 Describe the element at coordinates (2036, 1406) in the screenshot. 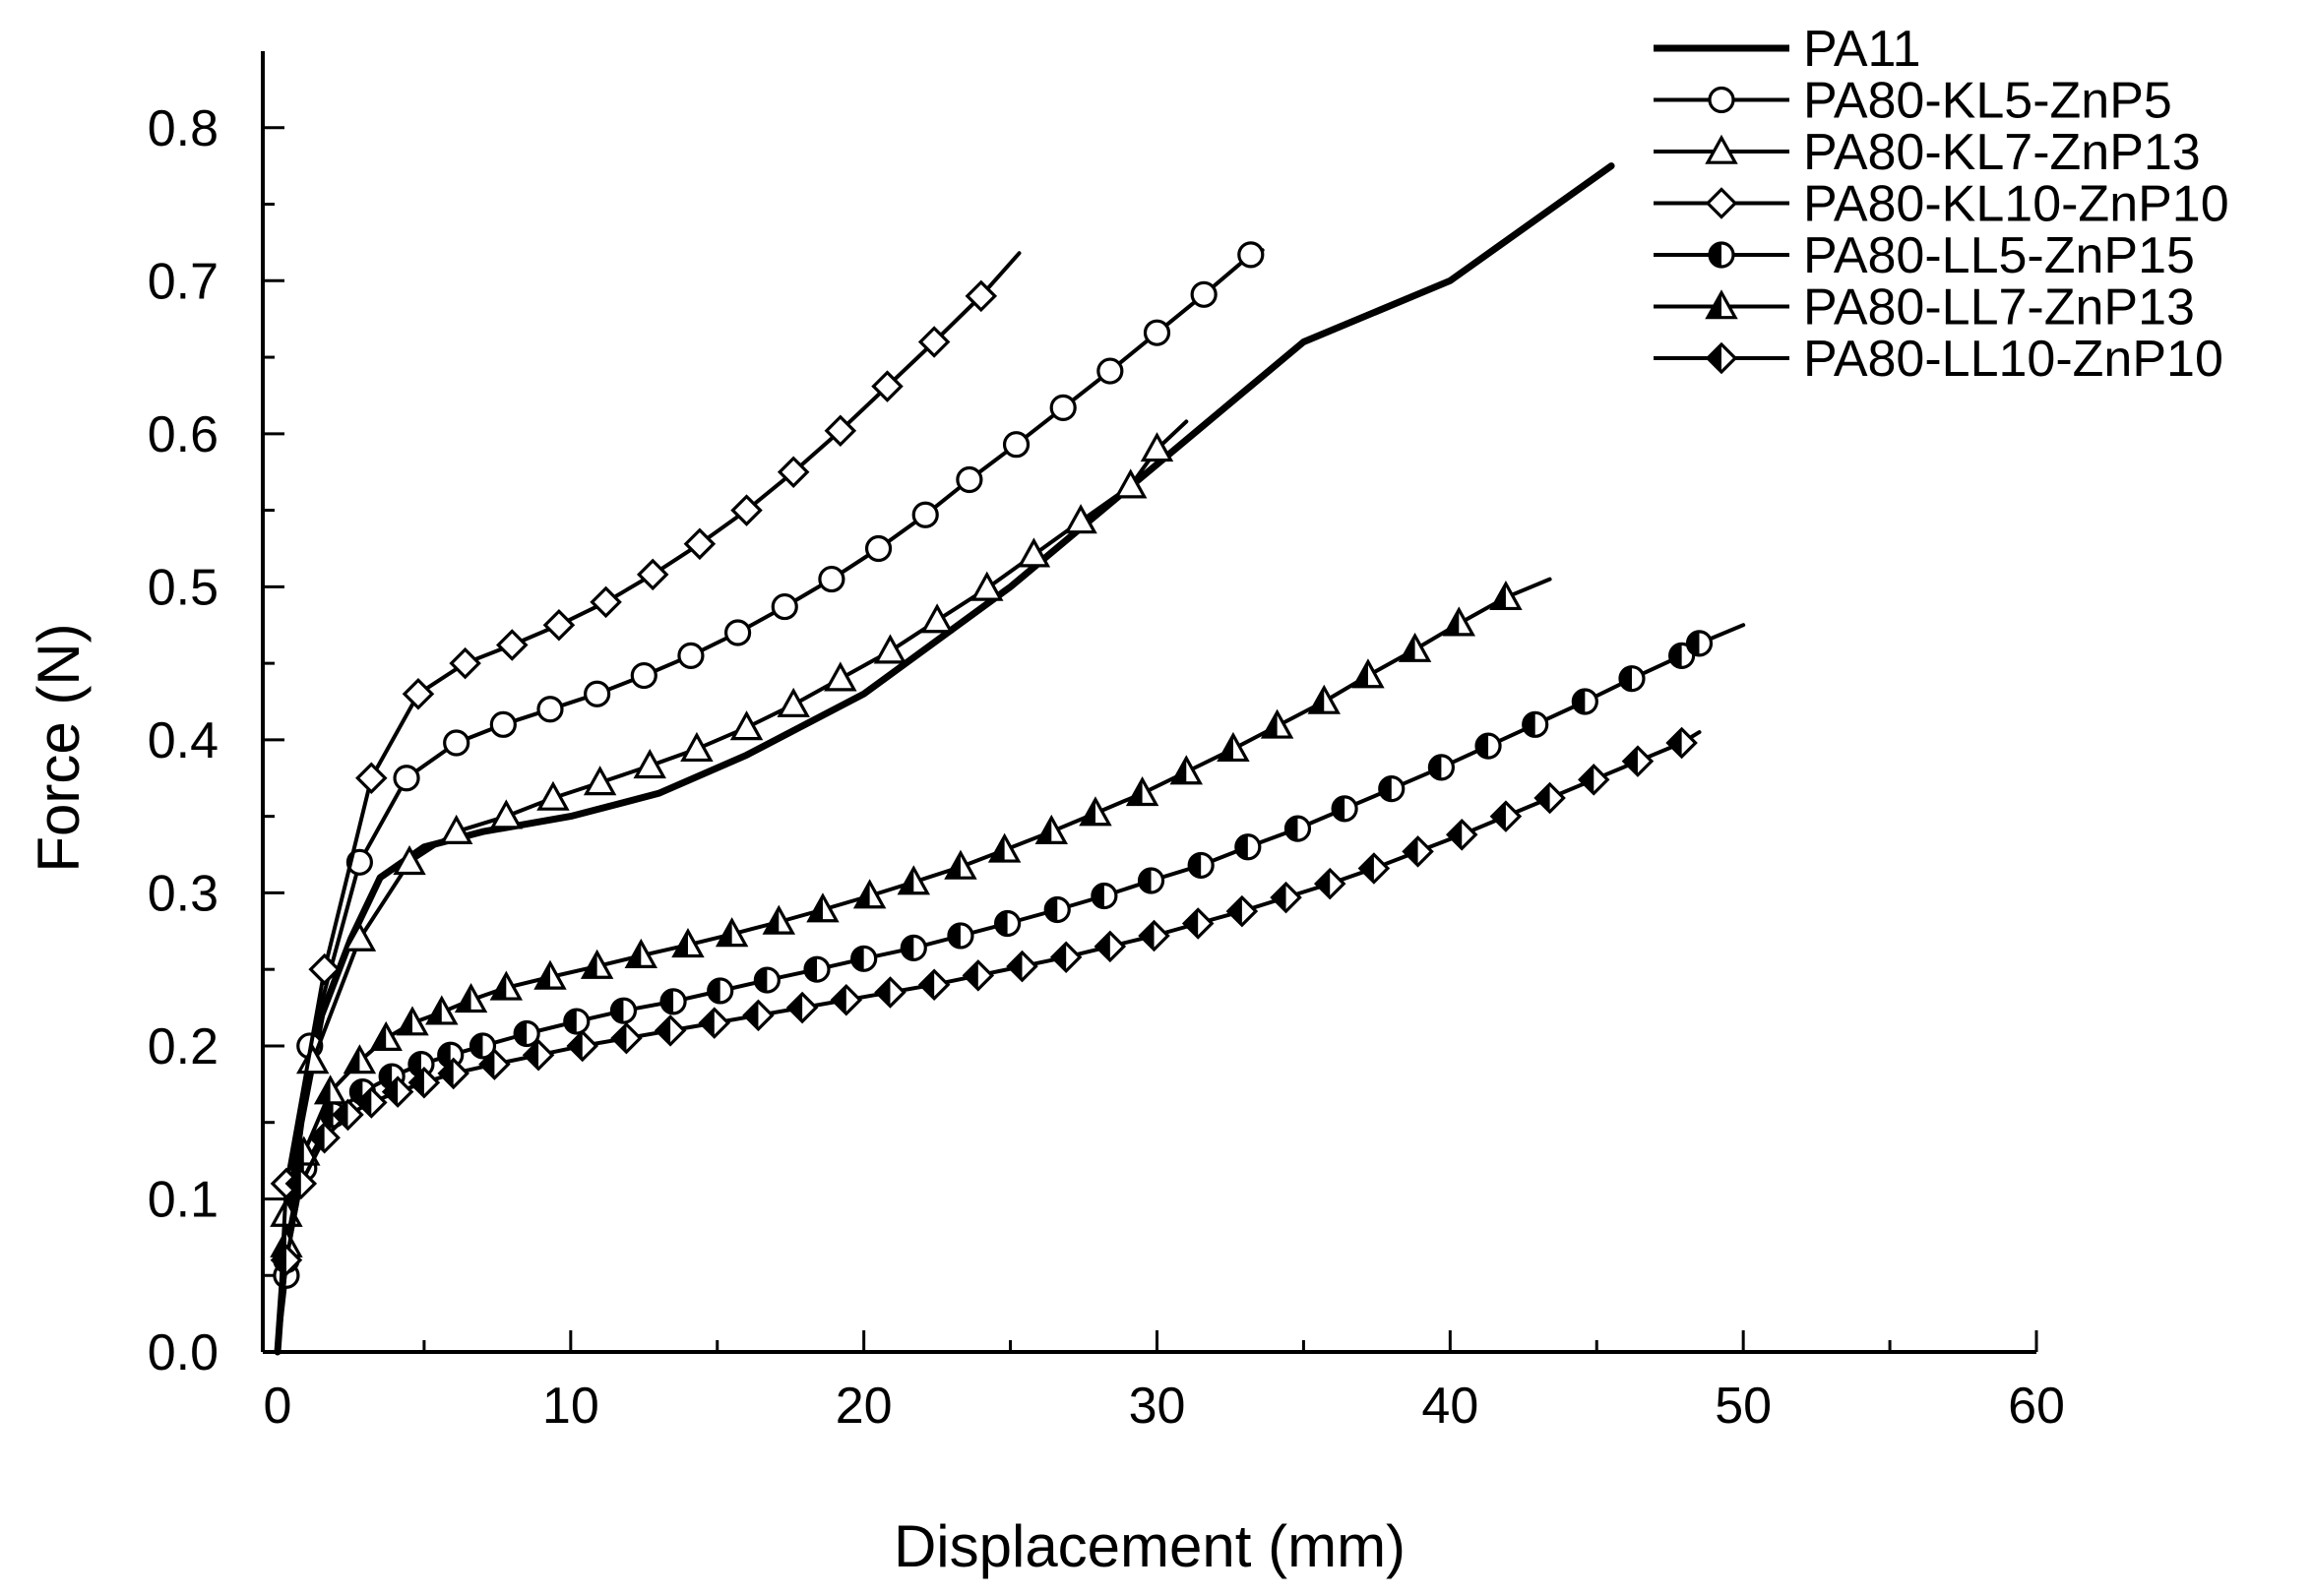

I see `x-tick-label: 60` at that location.